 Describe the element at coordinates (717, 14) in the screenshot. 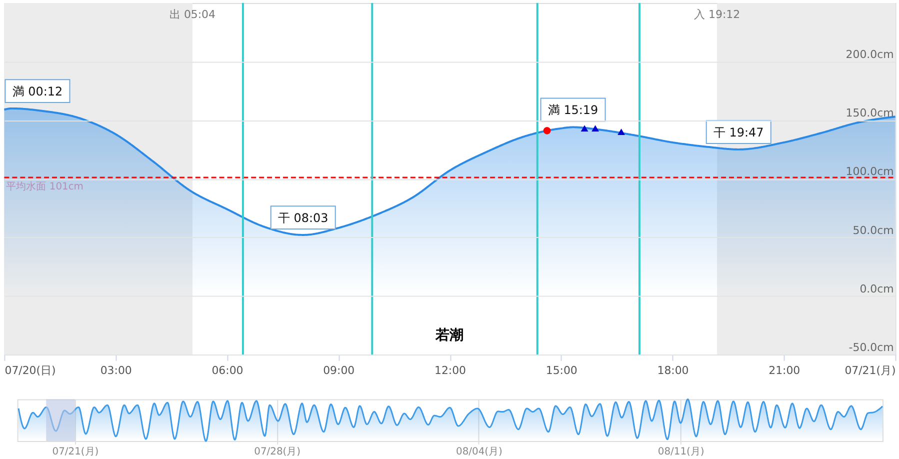

I see `band-label: 入 19:12` at that location.